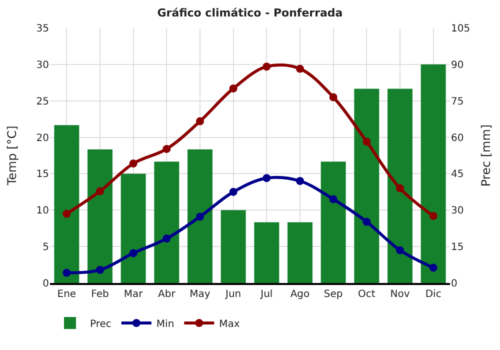 This screenshot has width=500, height=350. Describe the element at coordinates (250, 13) in the screenshot. I see `chart-title: Gráfico climático - Ponferrada` at that location.